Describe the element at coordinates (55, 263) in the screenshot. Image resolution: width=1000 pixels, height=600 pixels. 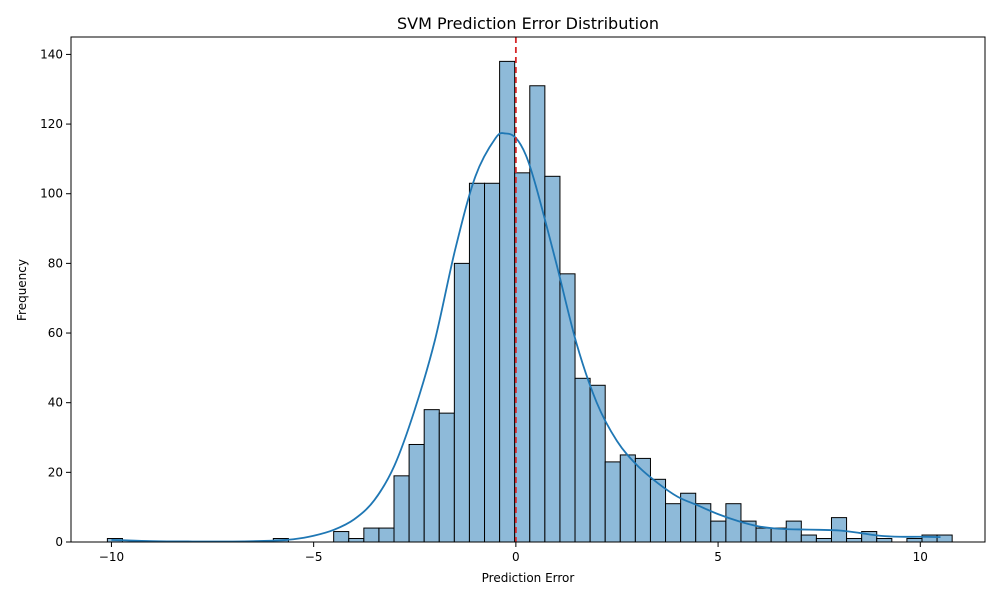
I see `y-tick-label: 80` at that location.